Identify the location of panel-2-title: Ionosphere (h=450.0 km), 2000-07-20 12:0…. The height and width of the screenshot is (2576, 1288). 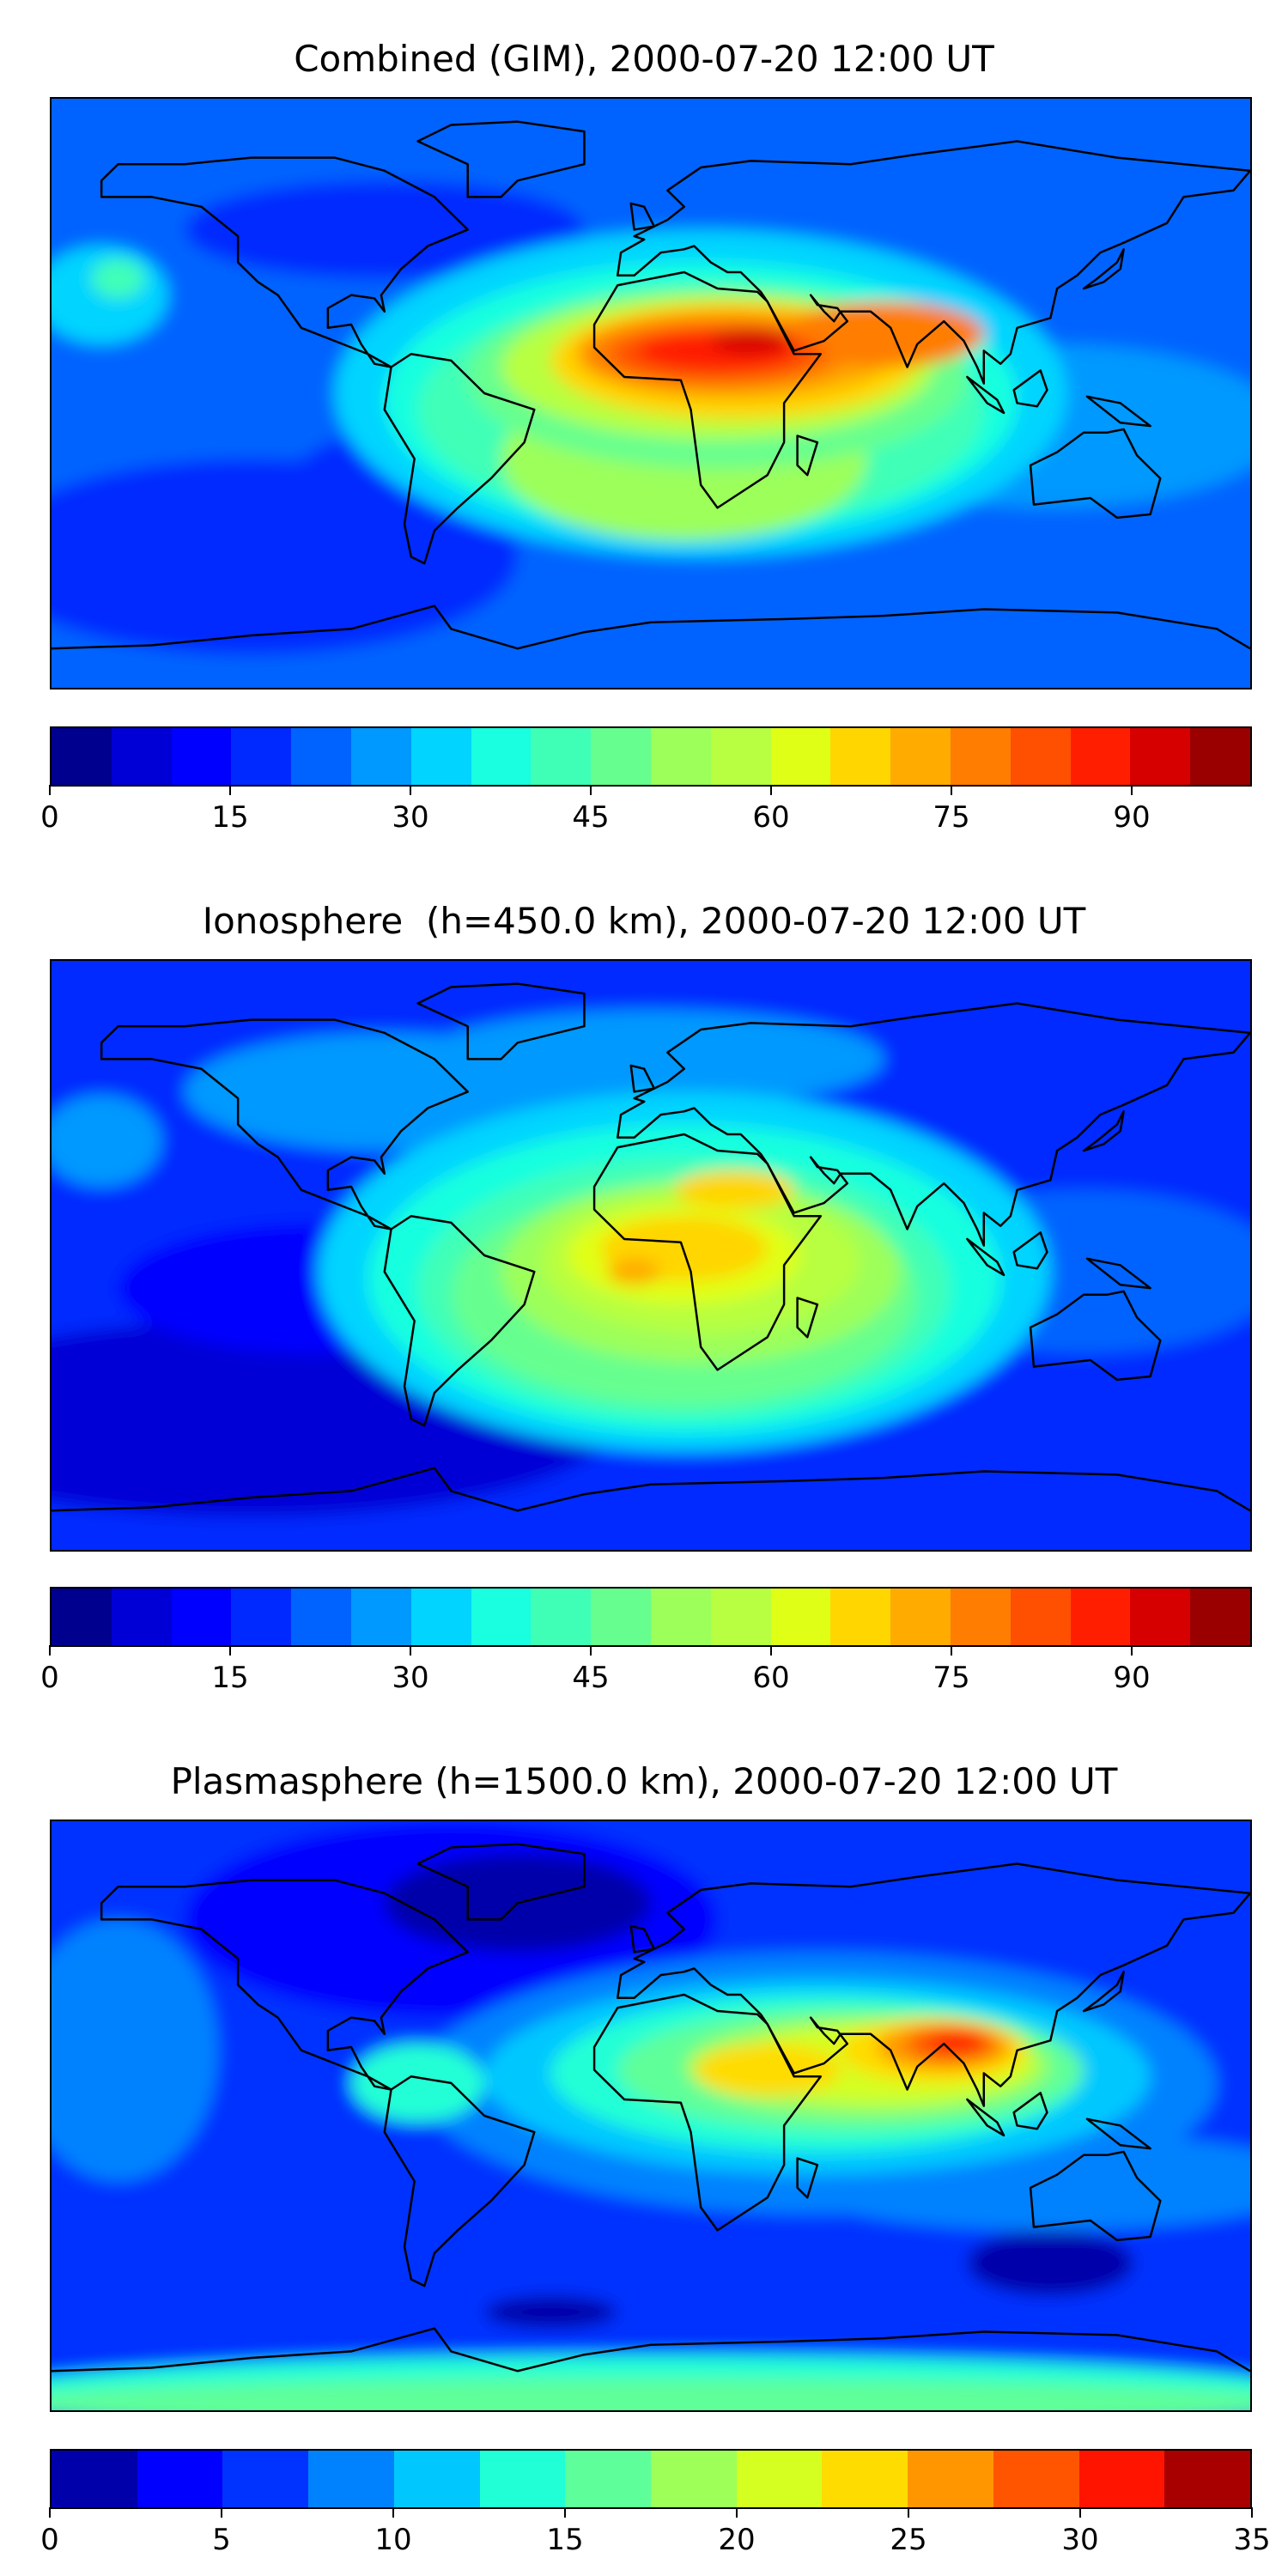
(644, 921).